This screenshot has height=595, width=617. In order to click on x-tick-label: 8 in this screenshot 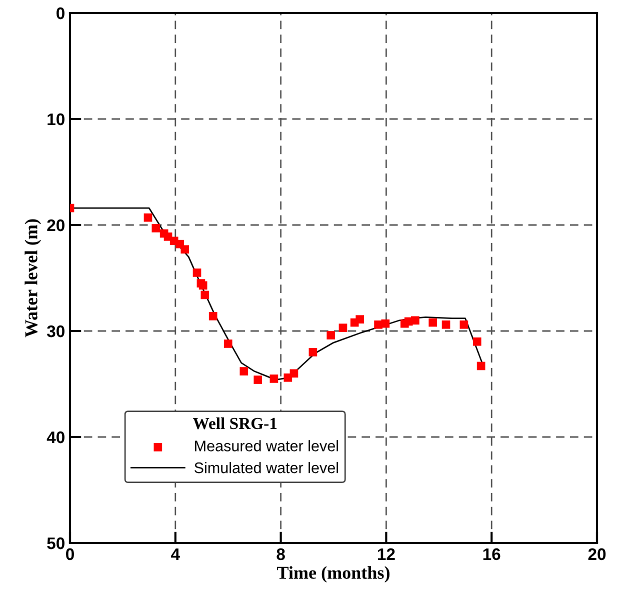, I will do `click(280, 554)`.